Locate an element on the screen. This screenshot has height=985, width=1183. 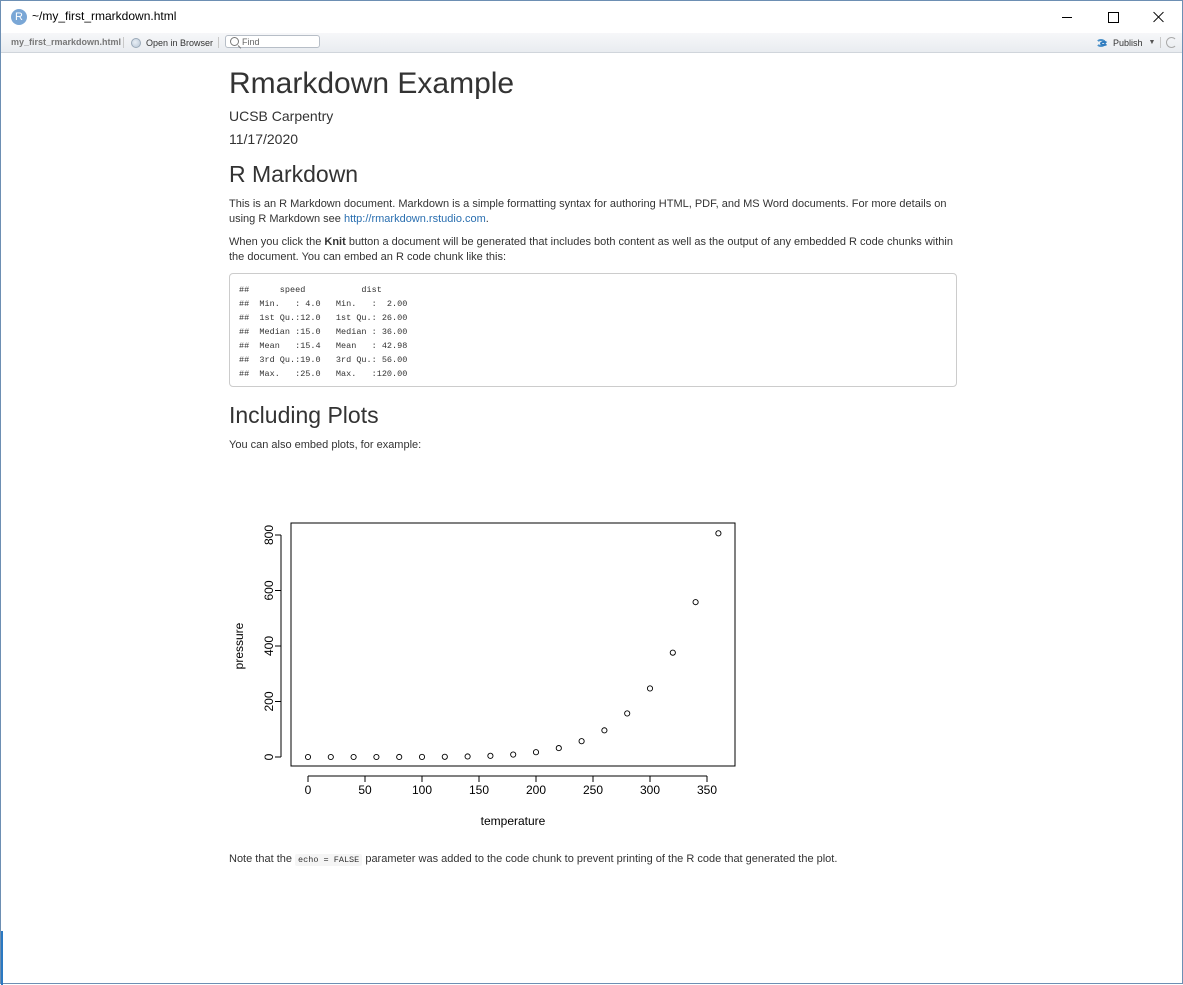
window-edge-accent is located at coordinates (2, 958).